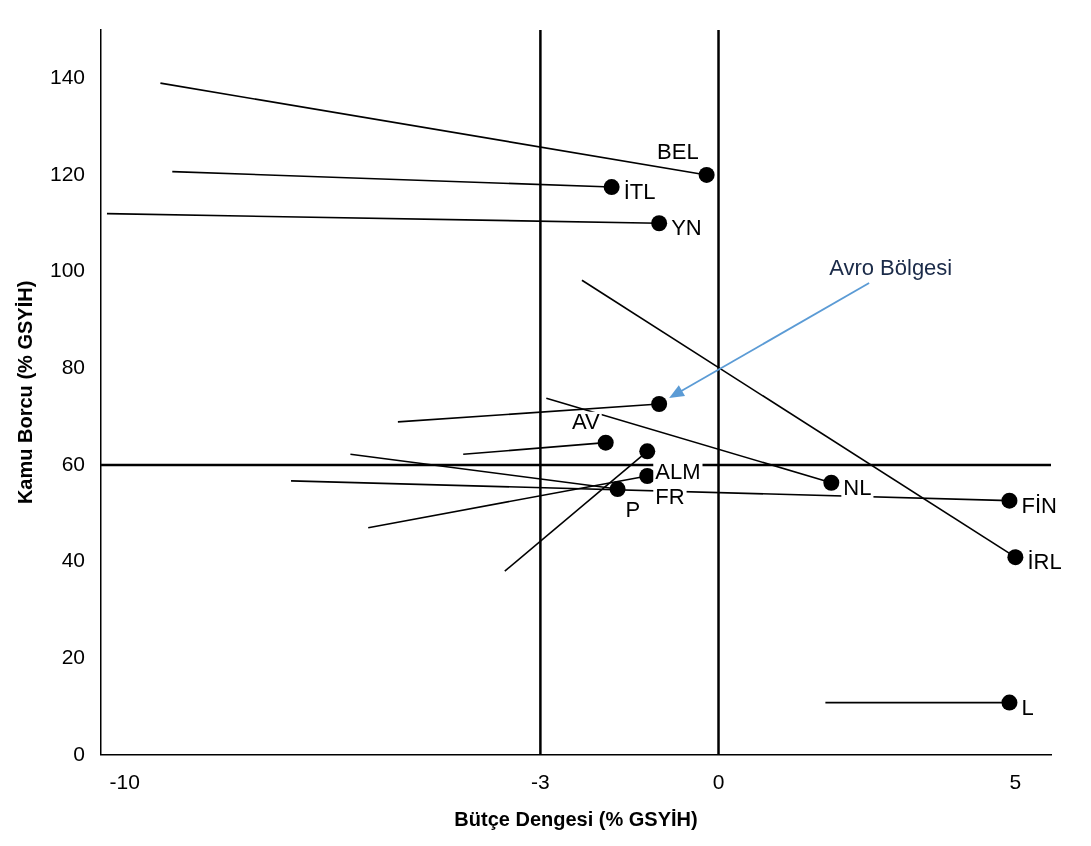 This screenshot has width=1091, height=846. What do you see at coordinates (678, 472) in the screenshot?
I see `series-label: ALM` at bounding box center [678, 472].